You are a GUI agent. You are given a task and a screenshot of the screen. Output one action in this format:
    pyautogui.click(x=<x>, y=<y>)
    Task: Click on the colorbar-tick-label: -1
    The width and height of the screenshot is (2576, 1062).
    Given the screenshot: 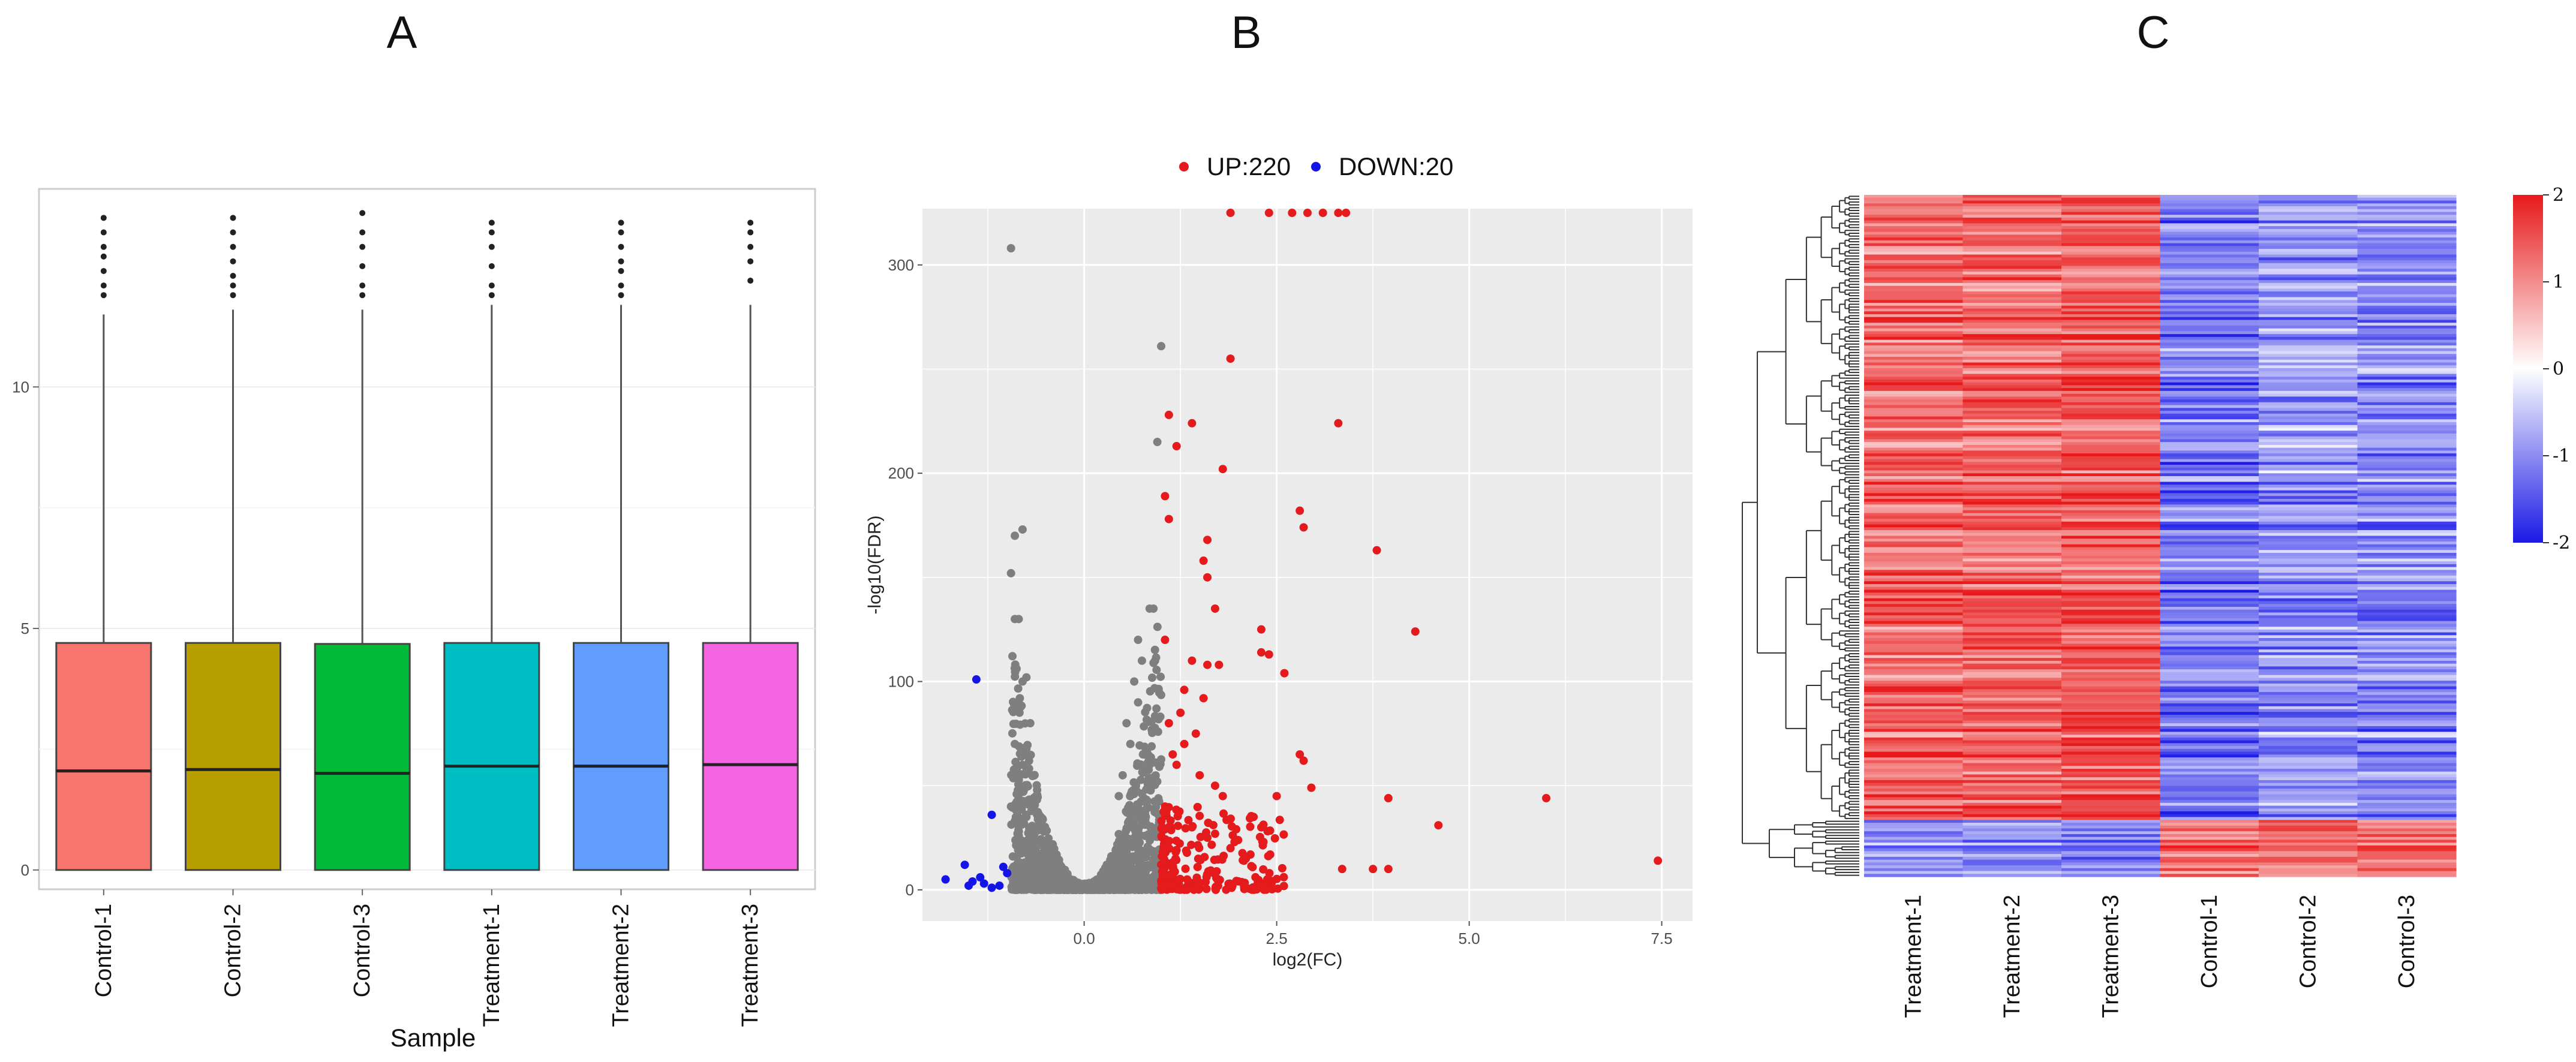 What is the action you would take?
    pyautogui.click(x=2562, y=456)
    